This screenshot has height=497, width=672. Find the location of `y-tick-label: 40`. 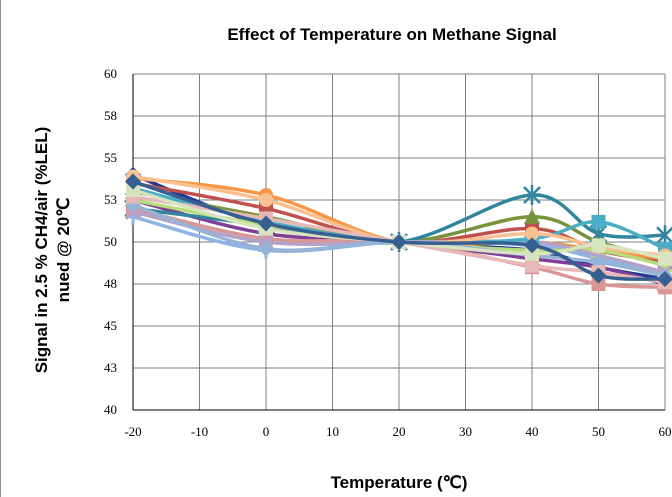

y-tick-label: 40 is located at coordinates (110, 409).